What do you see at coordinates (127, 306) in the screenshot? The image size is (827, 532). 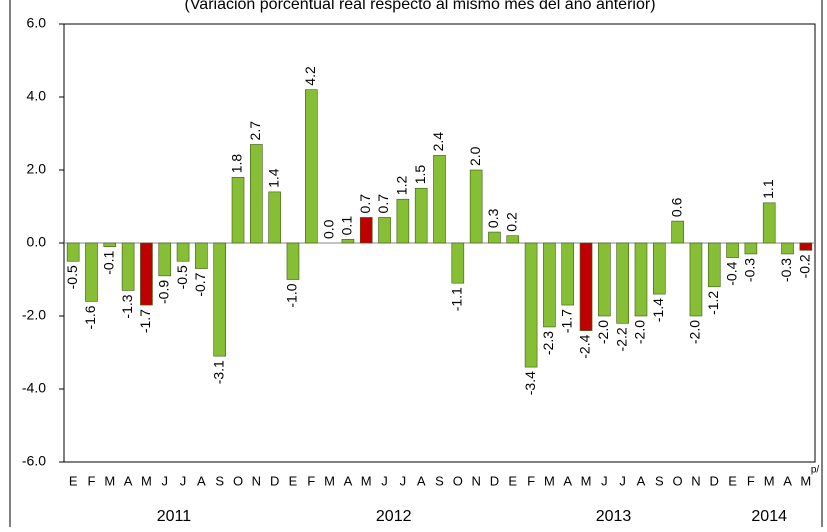 I see `value-label: -1.3` at bounding box center [127, 306].